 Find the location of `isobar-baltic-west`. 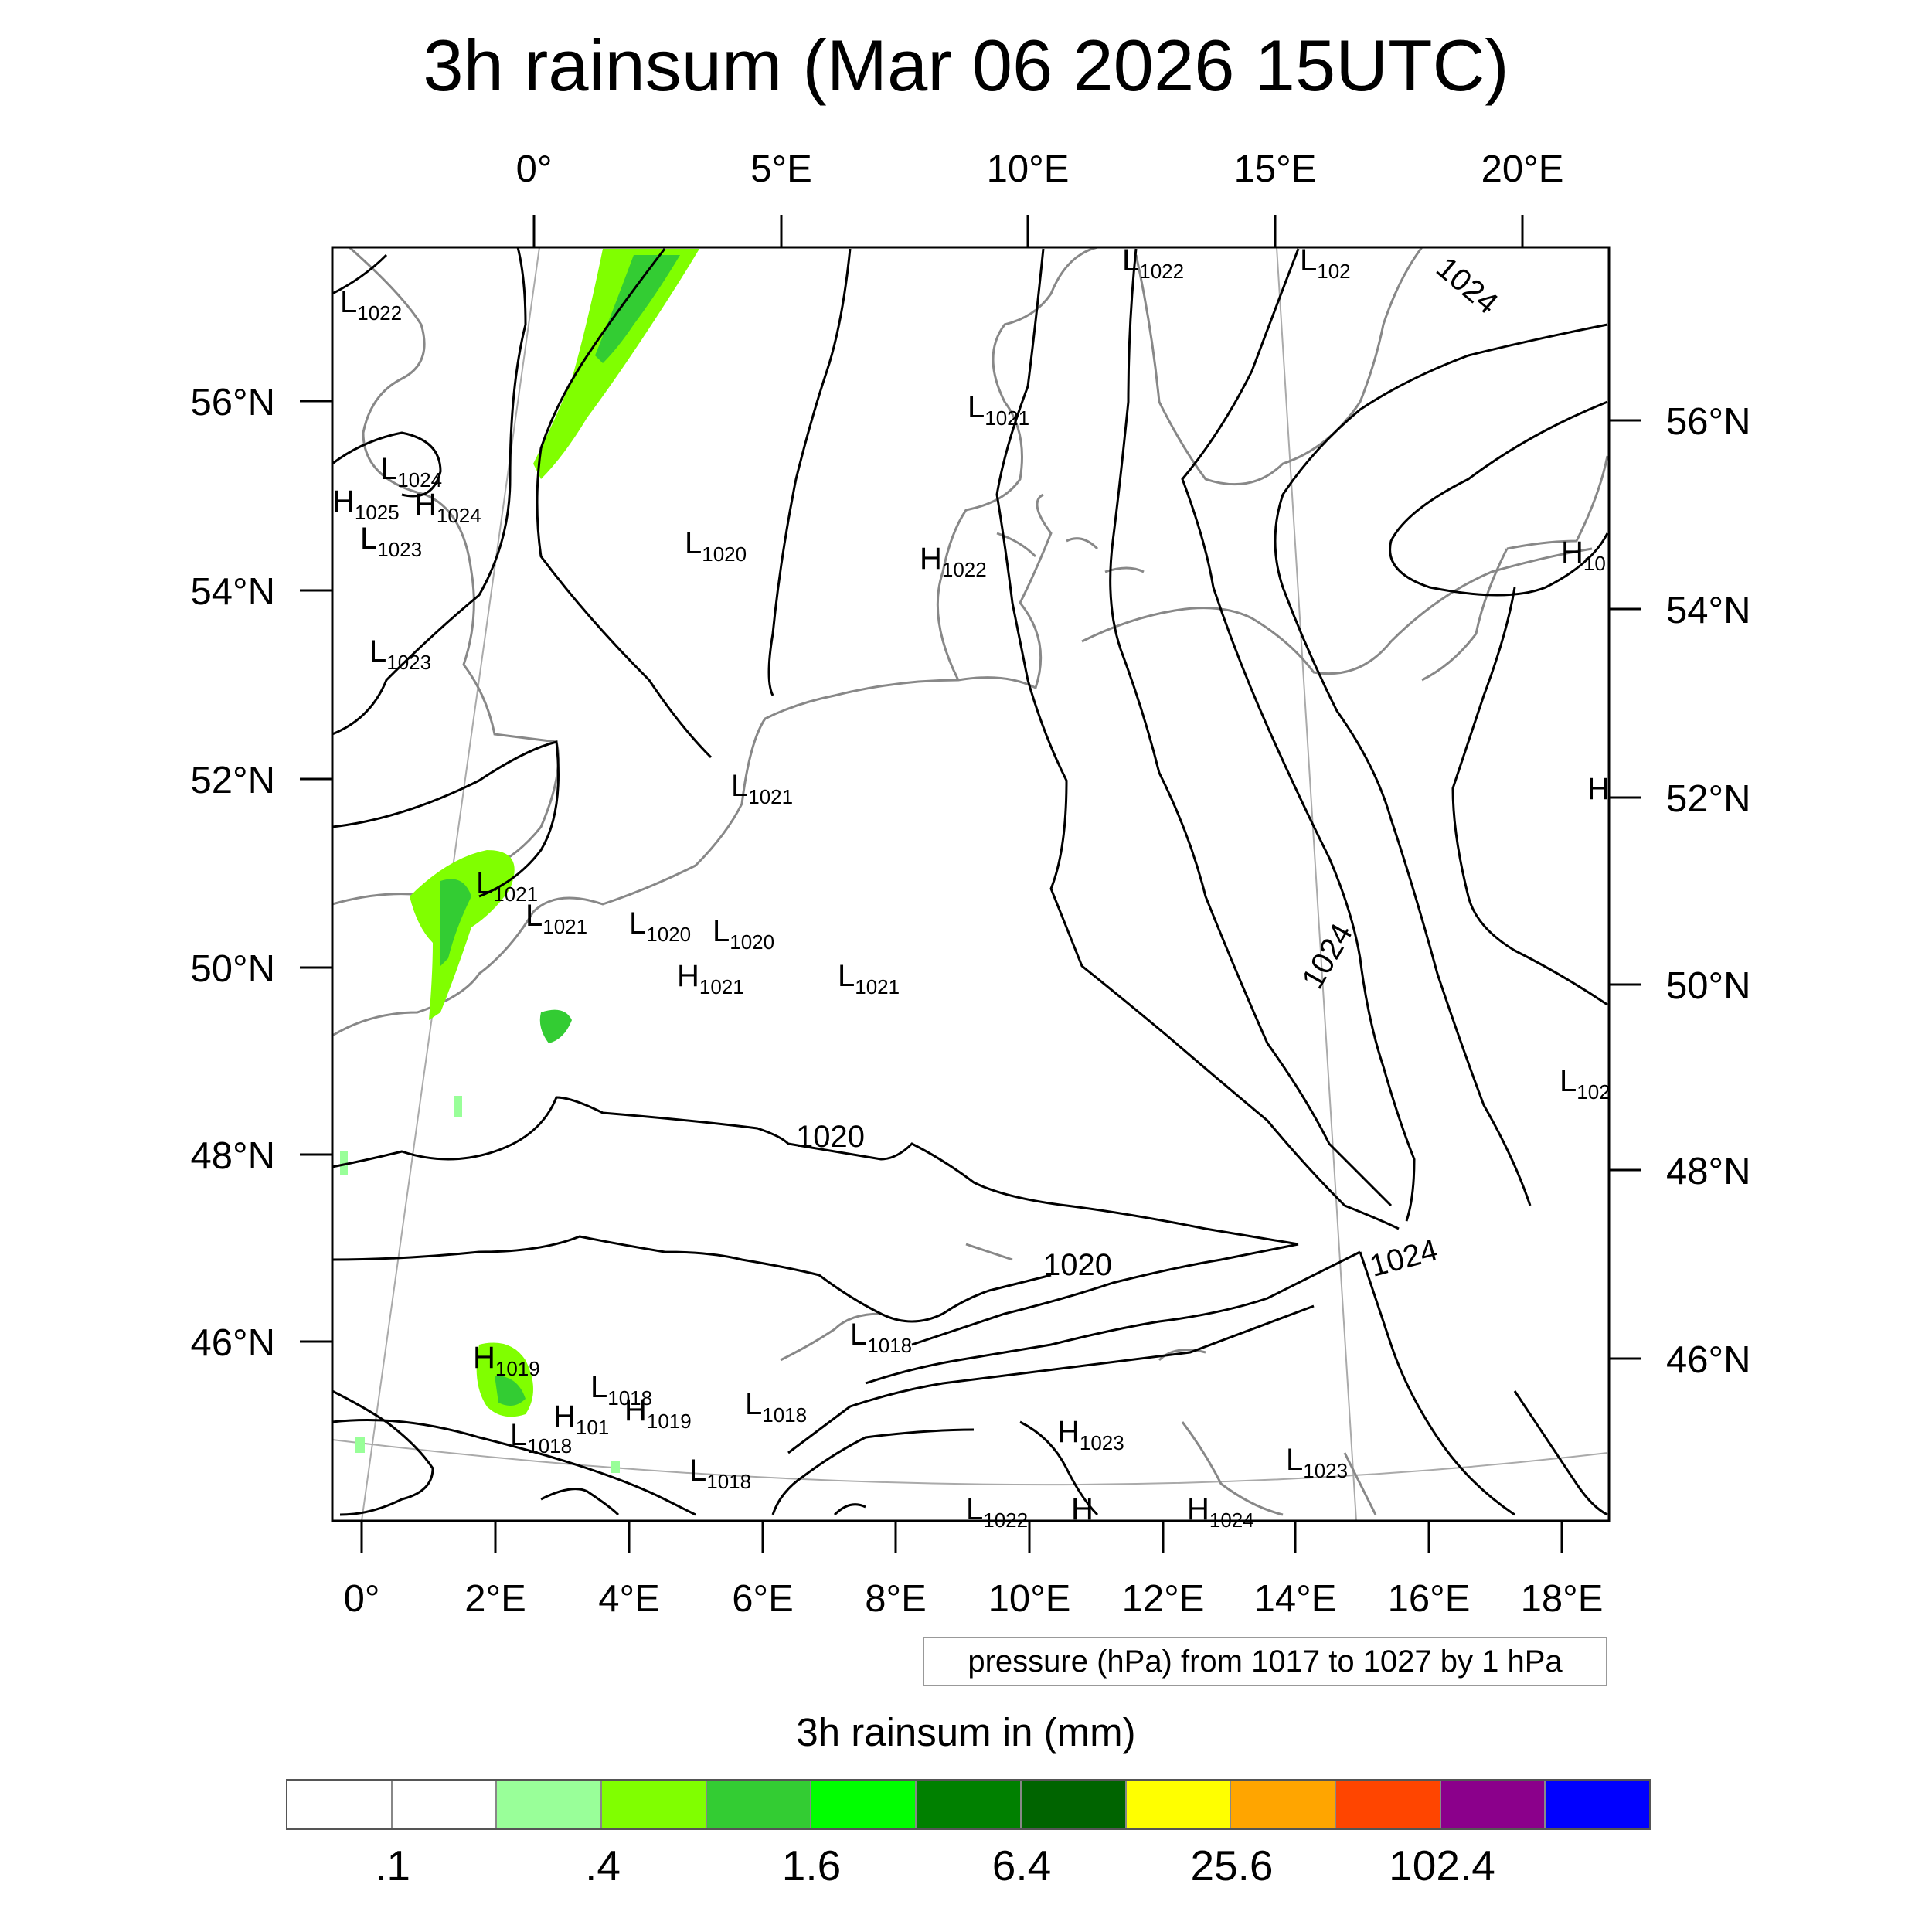

isobar-baltic-west is located at coordinates (1251, 727).